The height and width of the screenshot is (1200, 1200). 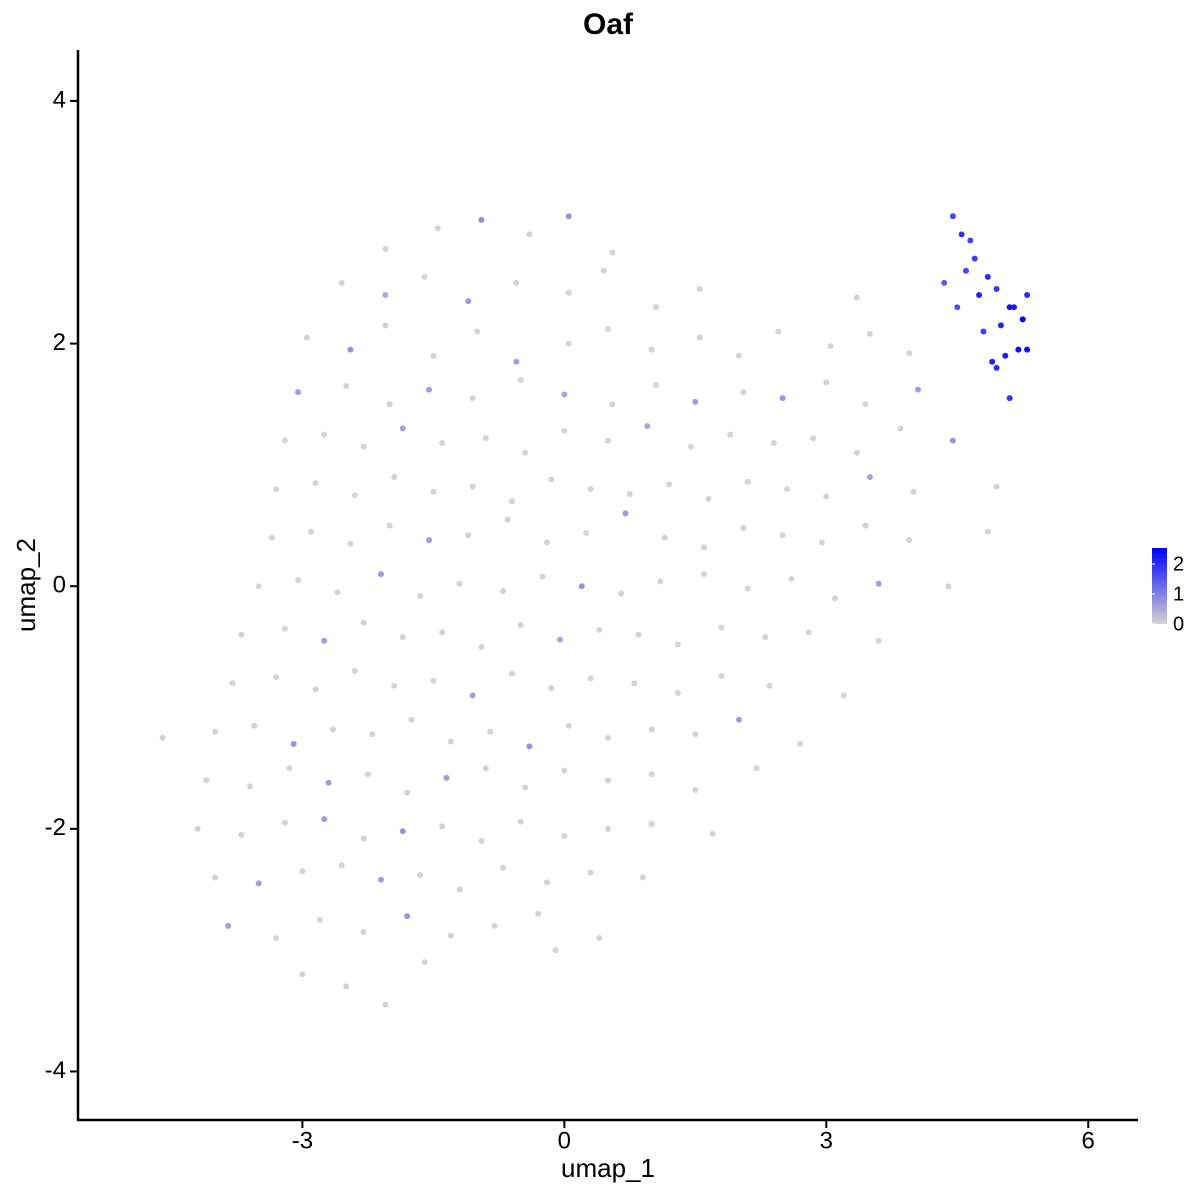 I want to click on x-axis-title: umap_1, so click(x=608, y=1168).